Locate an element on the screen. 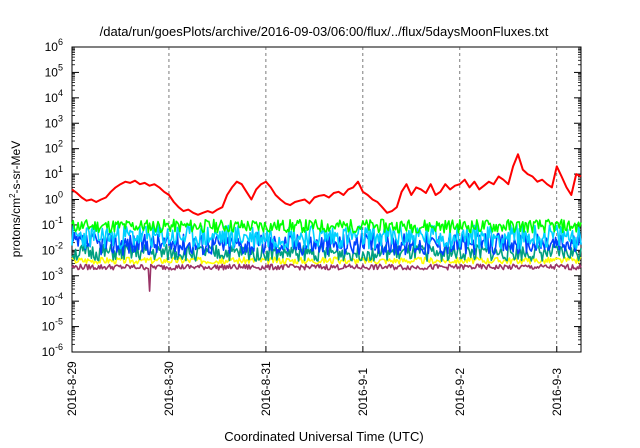 This screenshot has width=640, height=448. x-tick-label: 2016-8-31 is located at coordinates (266, 388).